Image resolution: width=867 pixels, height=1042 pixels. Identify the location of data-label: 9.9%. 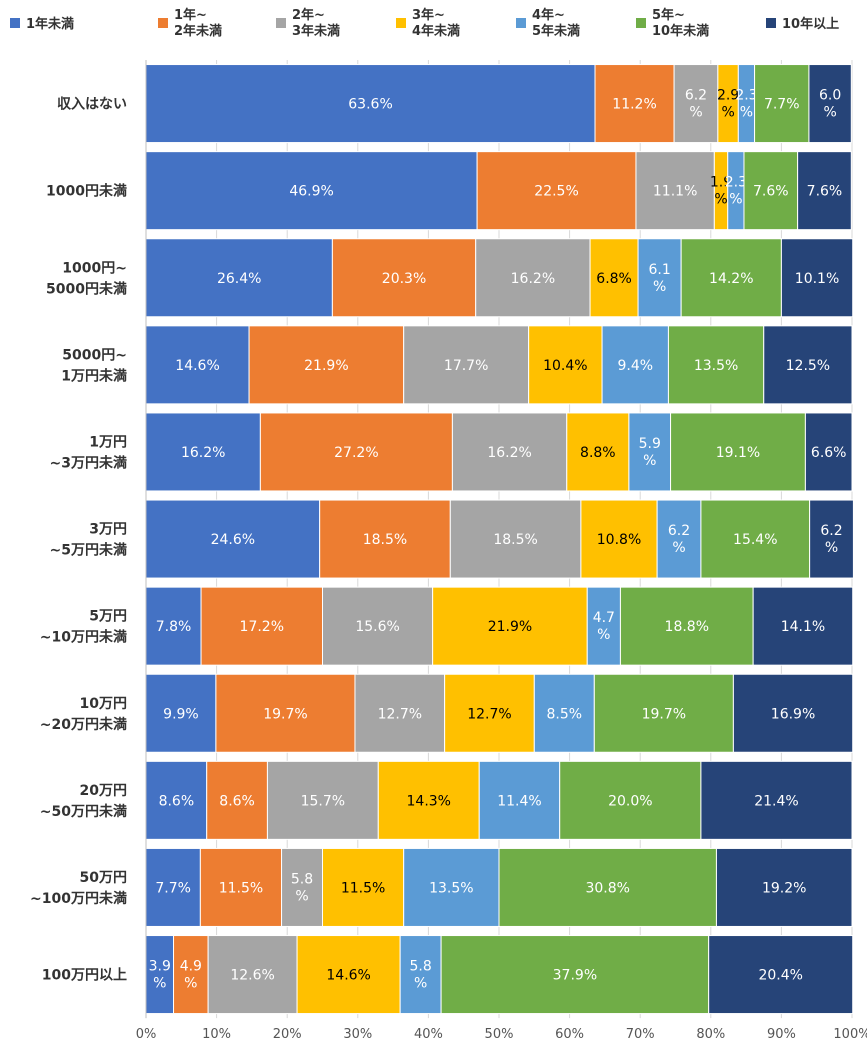
(181, 714).